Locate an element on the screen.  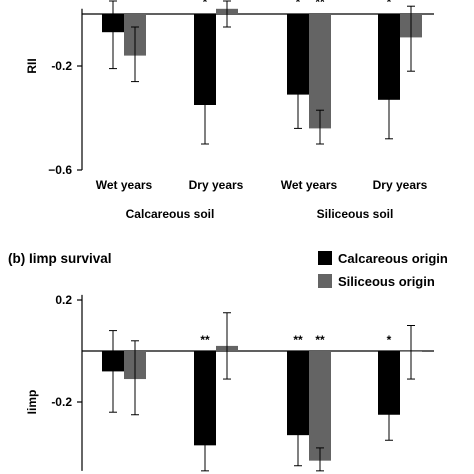
y-axis-label: Iimp is located at coordinates (32, 402).